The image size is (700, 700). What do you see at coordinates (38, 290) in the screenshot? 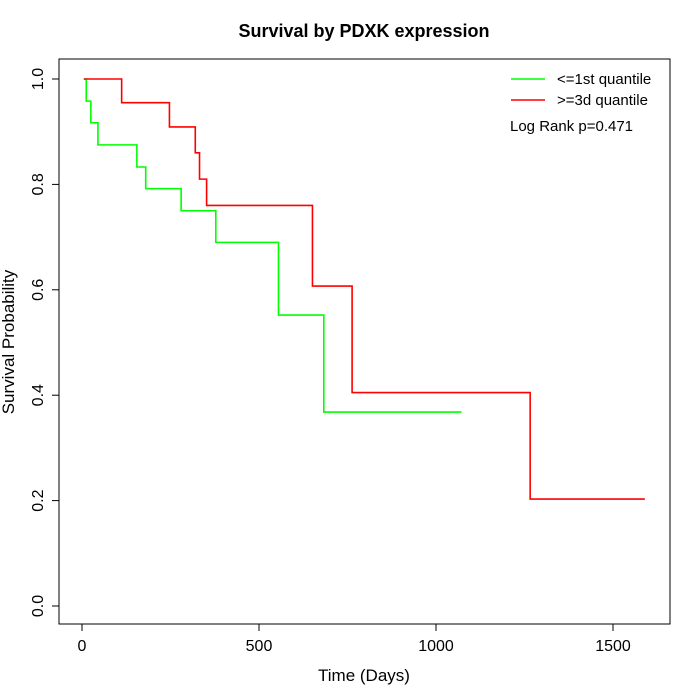
I see `y-tick-label: 0.6` at bounding box center [38, 290].